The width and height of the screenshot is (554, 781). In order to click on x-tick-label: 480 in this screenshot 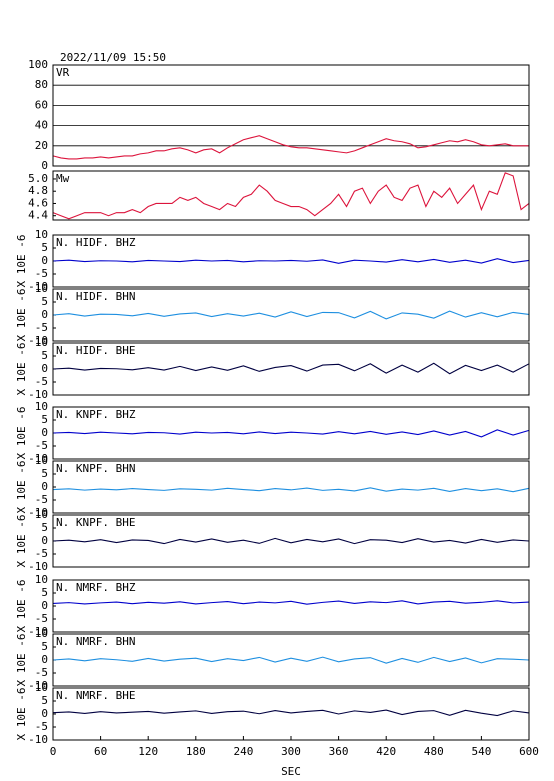, I will do `click(434, 751)`.